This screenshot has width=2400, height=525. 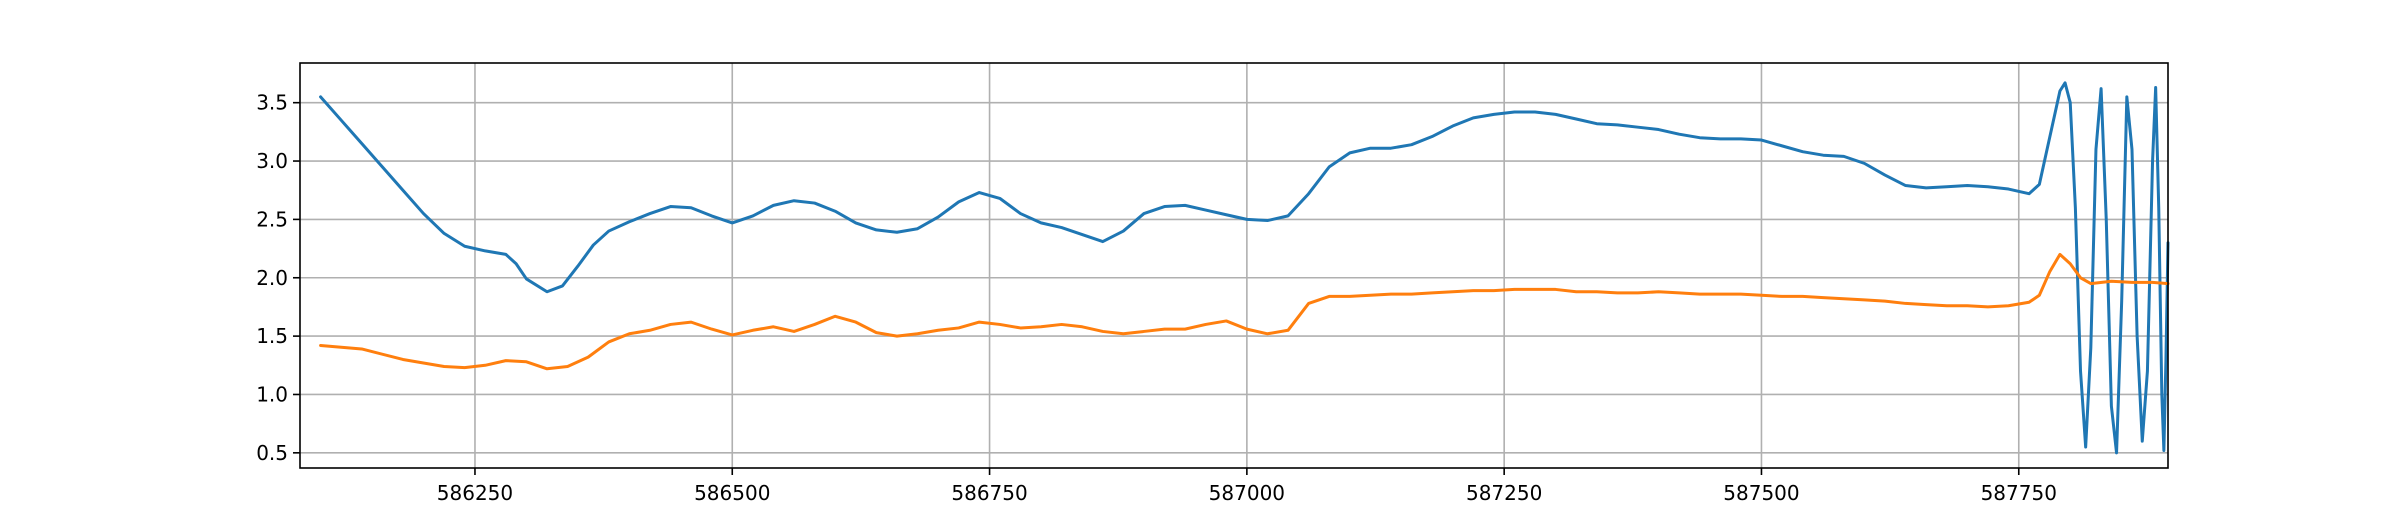 I want to click on x-tick-label: 586500, so click(x=732, y=493).